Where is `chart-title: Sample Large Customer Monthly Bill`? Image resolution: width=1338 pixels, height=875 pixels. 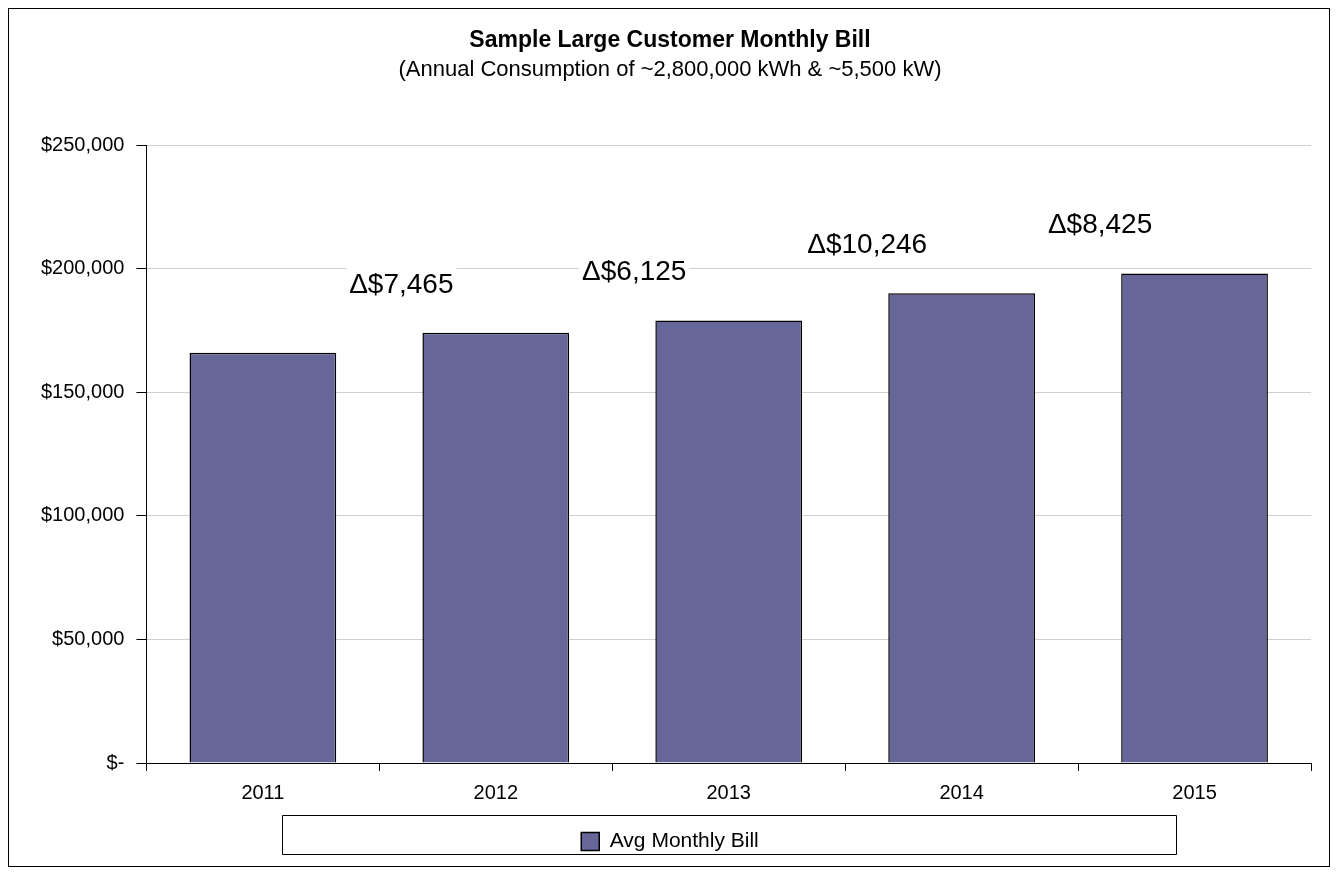
chart-title: Sample Large Customer Monthly Bill is located at coordinates (670, 39).